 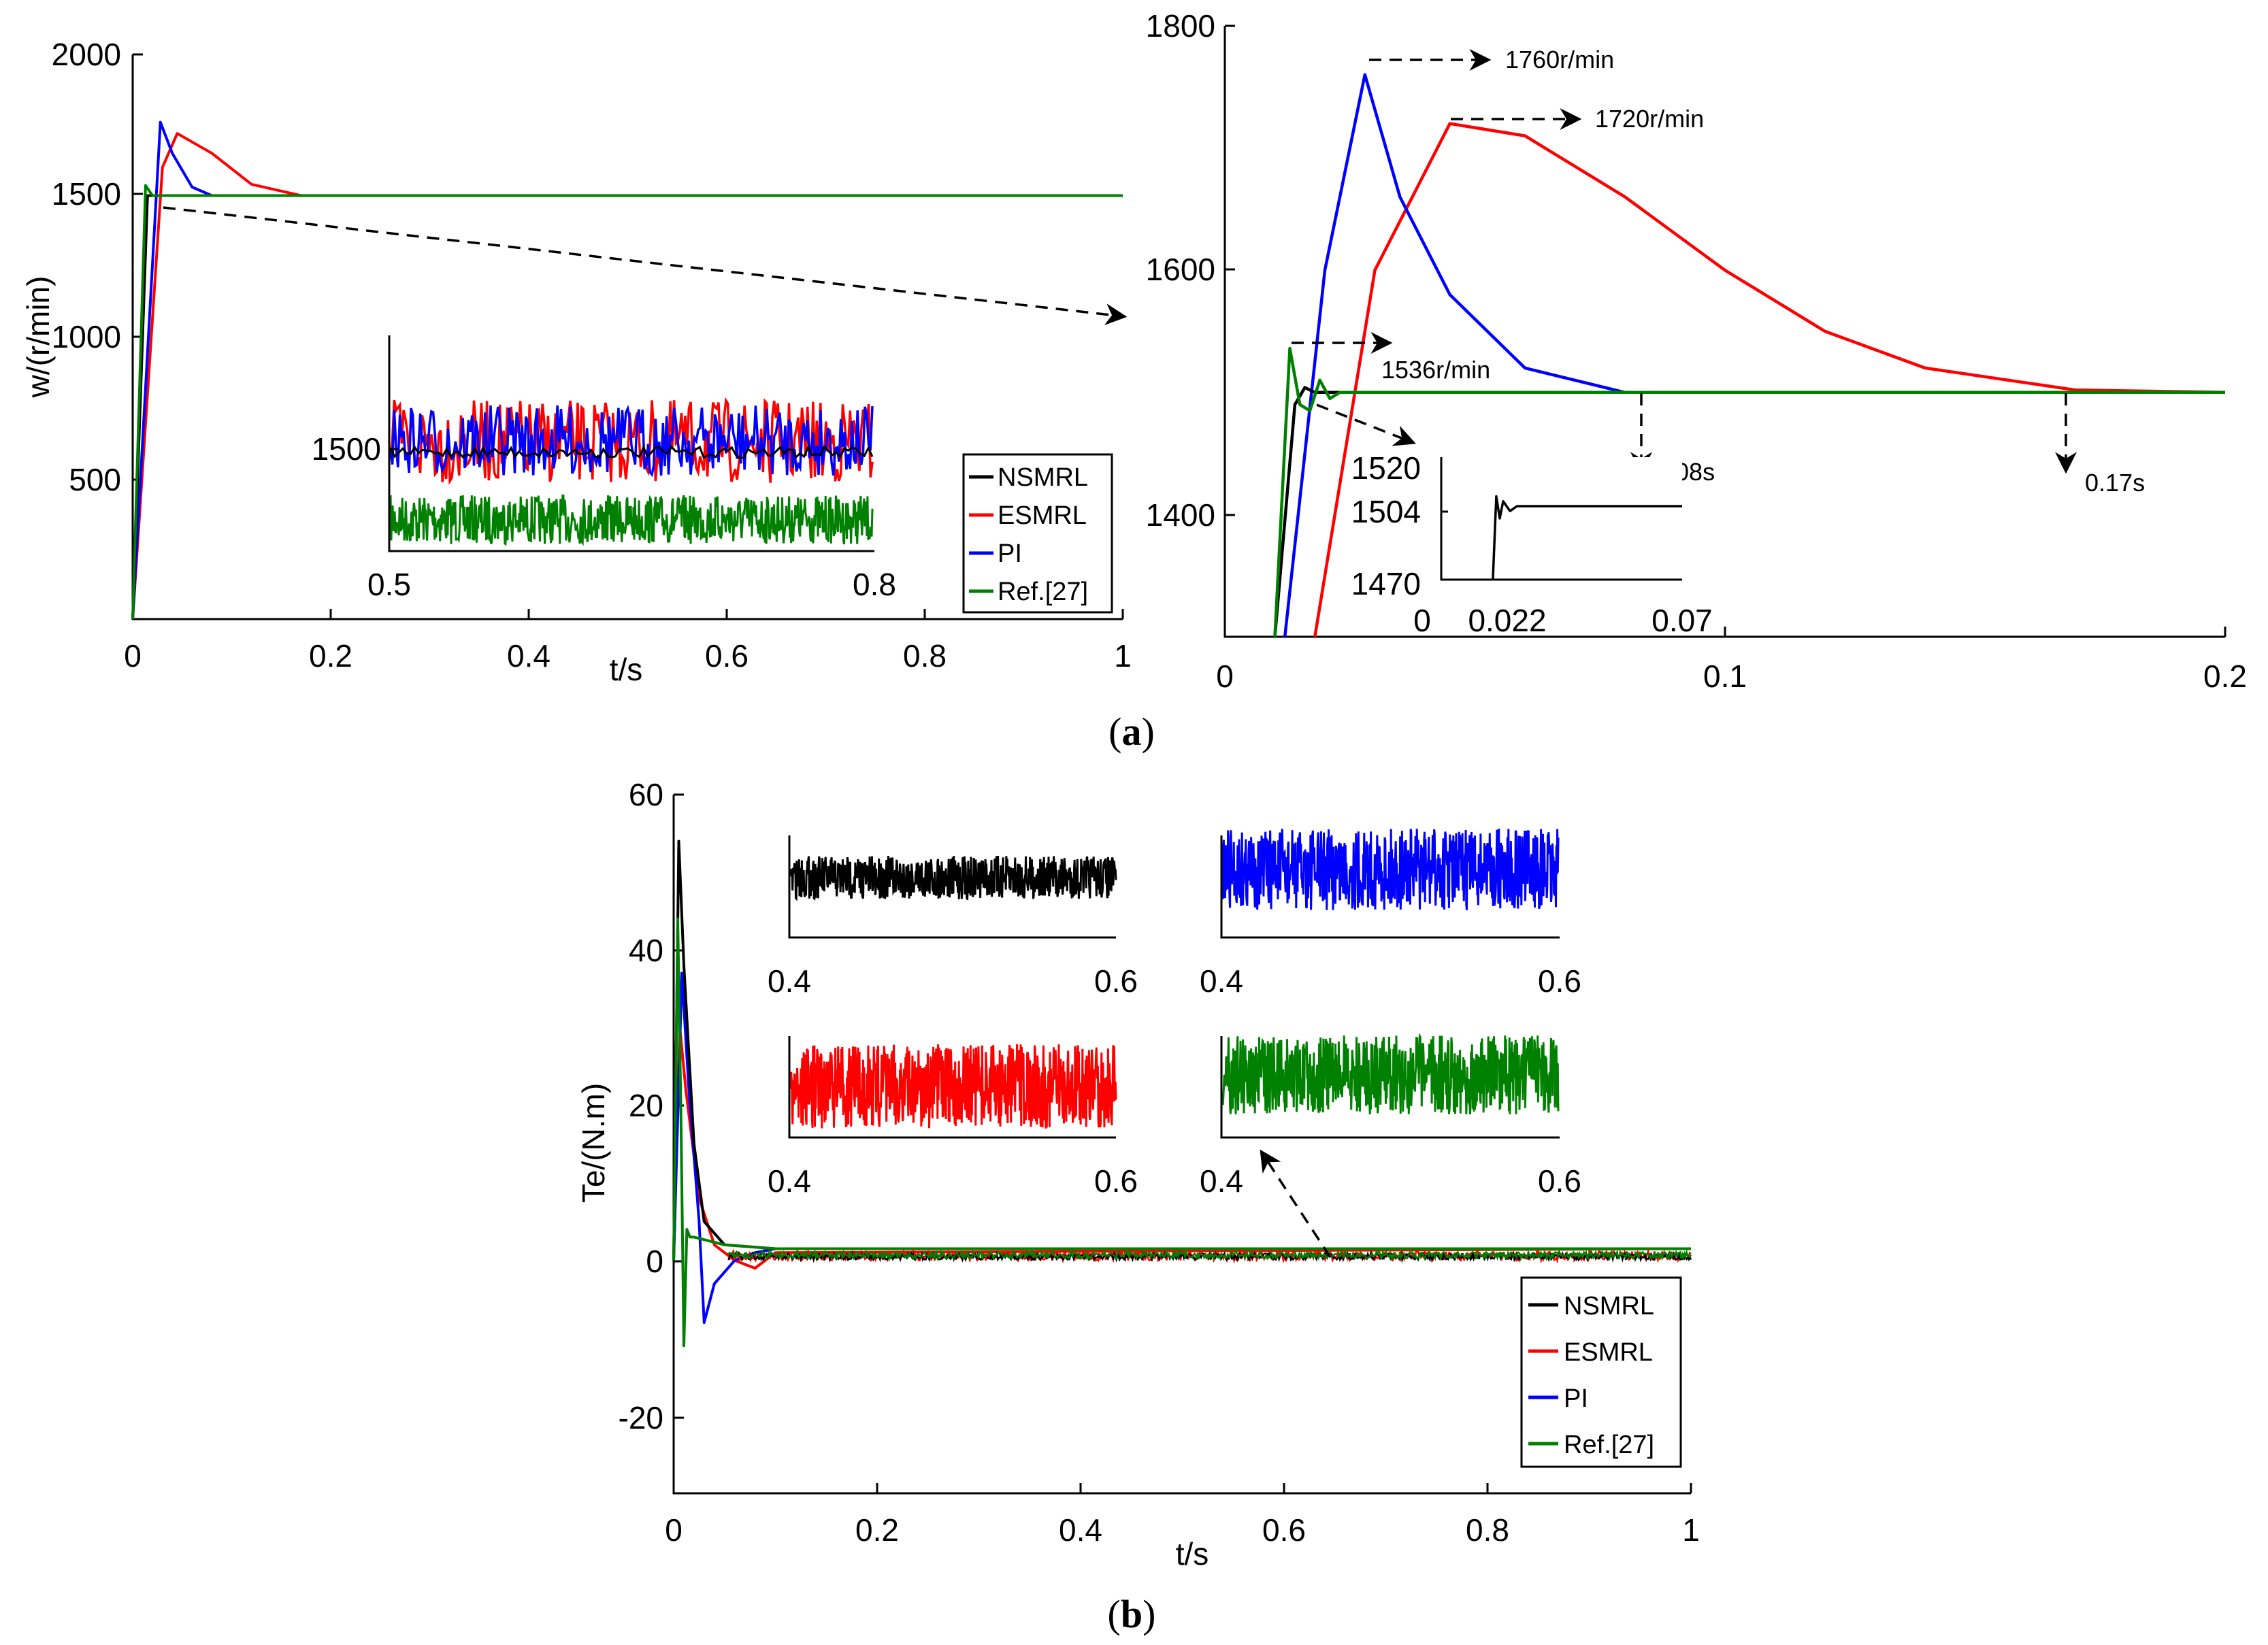 I want to click on a-zoom-plot-clip, so click(x=1749, y=355).